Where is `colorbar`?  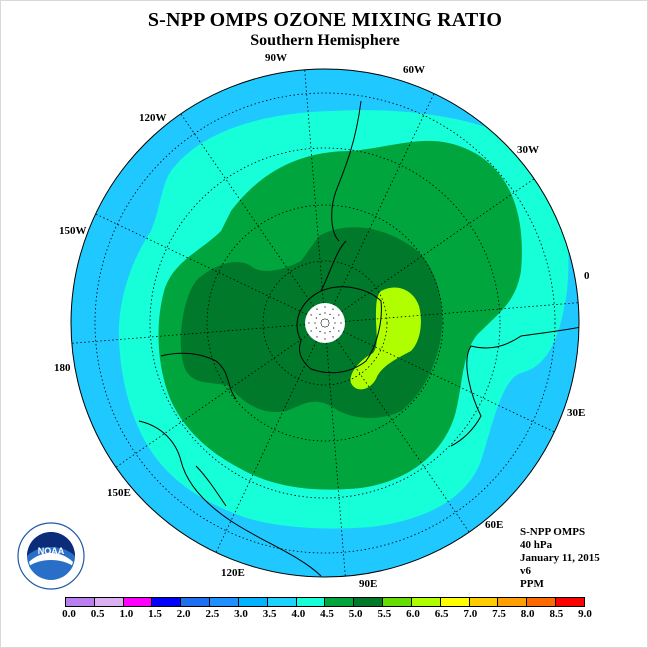
colorbar is located at coordinates (325, 602).